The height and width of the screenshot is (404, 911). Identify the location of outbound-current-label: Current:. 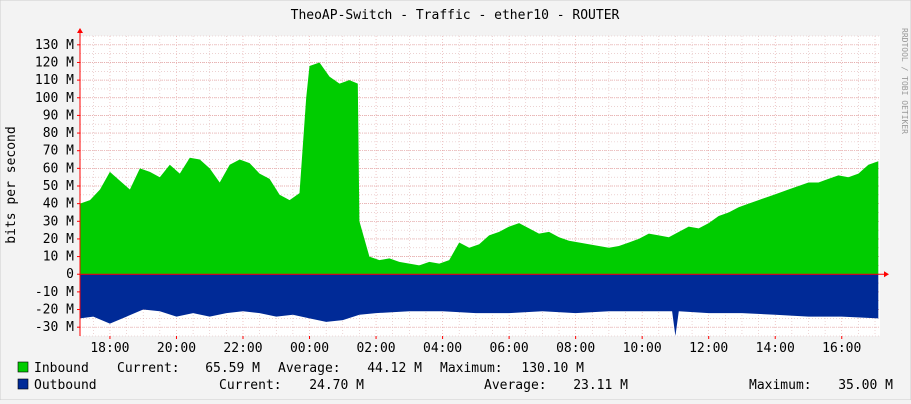
(250, 385).